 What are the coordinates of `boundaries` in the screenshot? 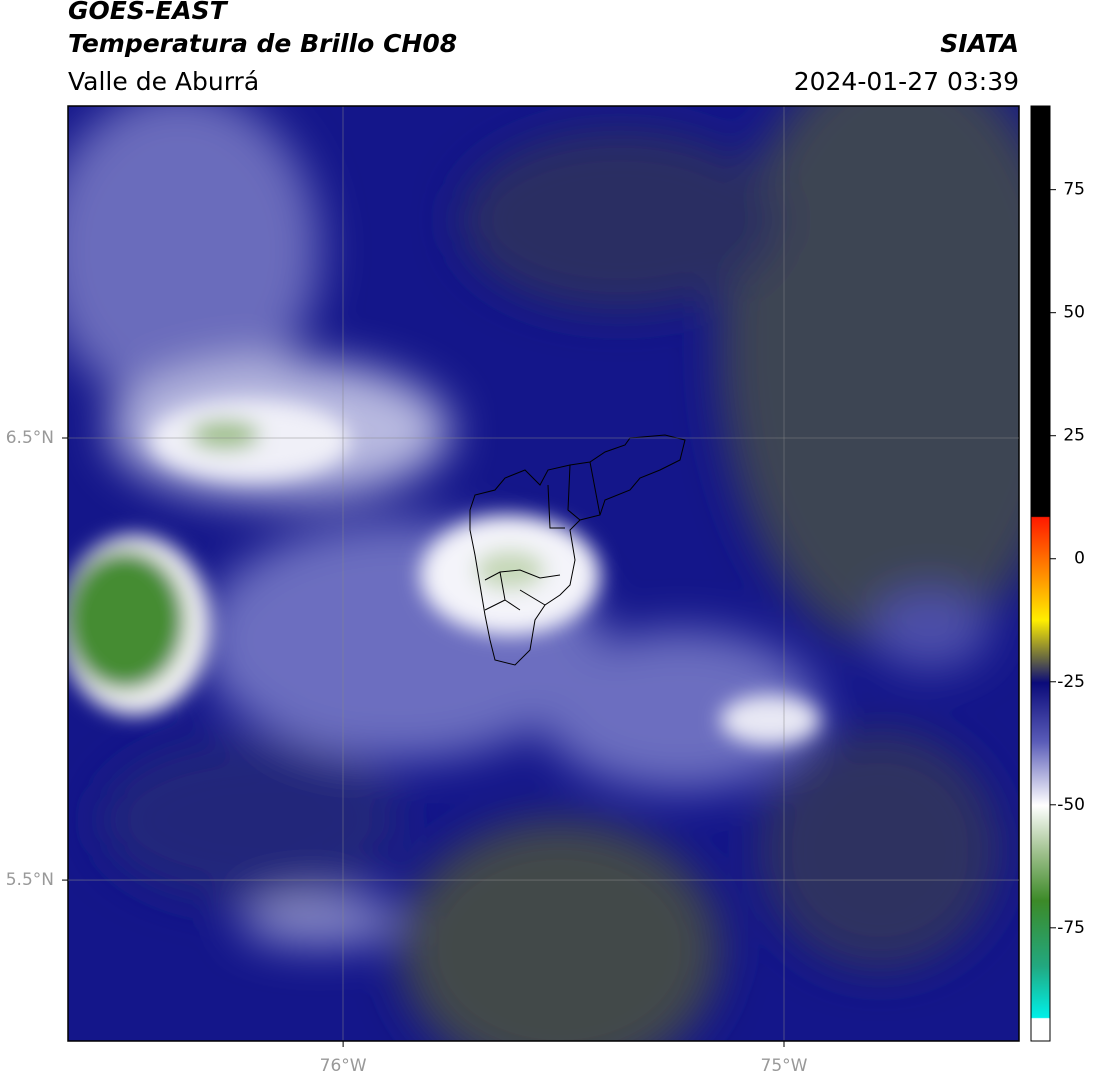 It's located at (577, 550).